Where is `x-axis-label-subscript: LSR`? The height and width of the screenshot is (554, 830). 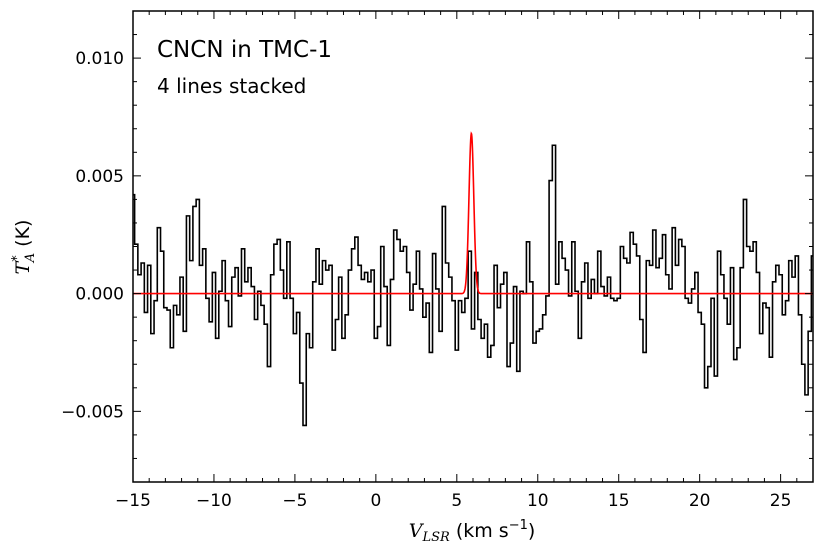 x-axis-label-subscript: LSR is located at coordinates (435, 537).